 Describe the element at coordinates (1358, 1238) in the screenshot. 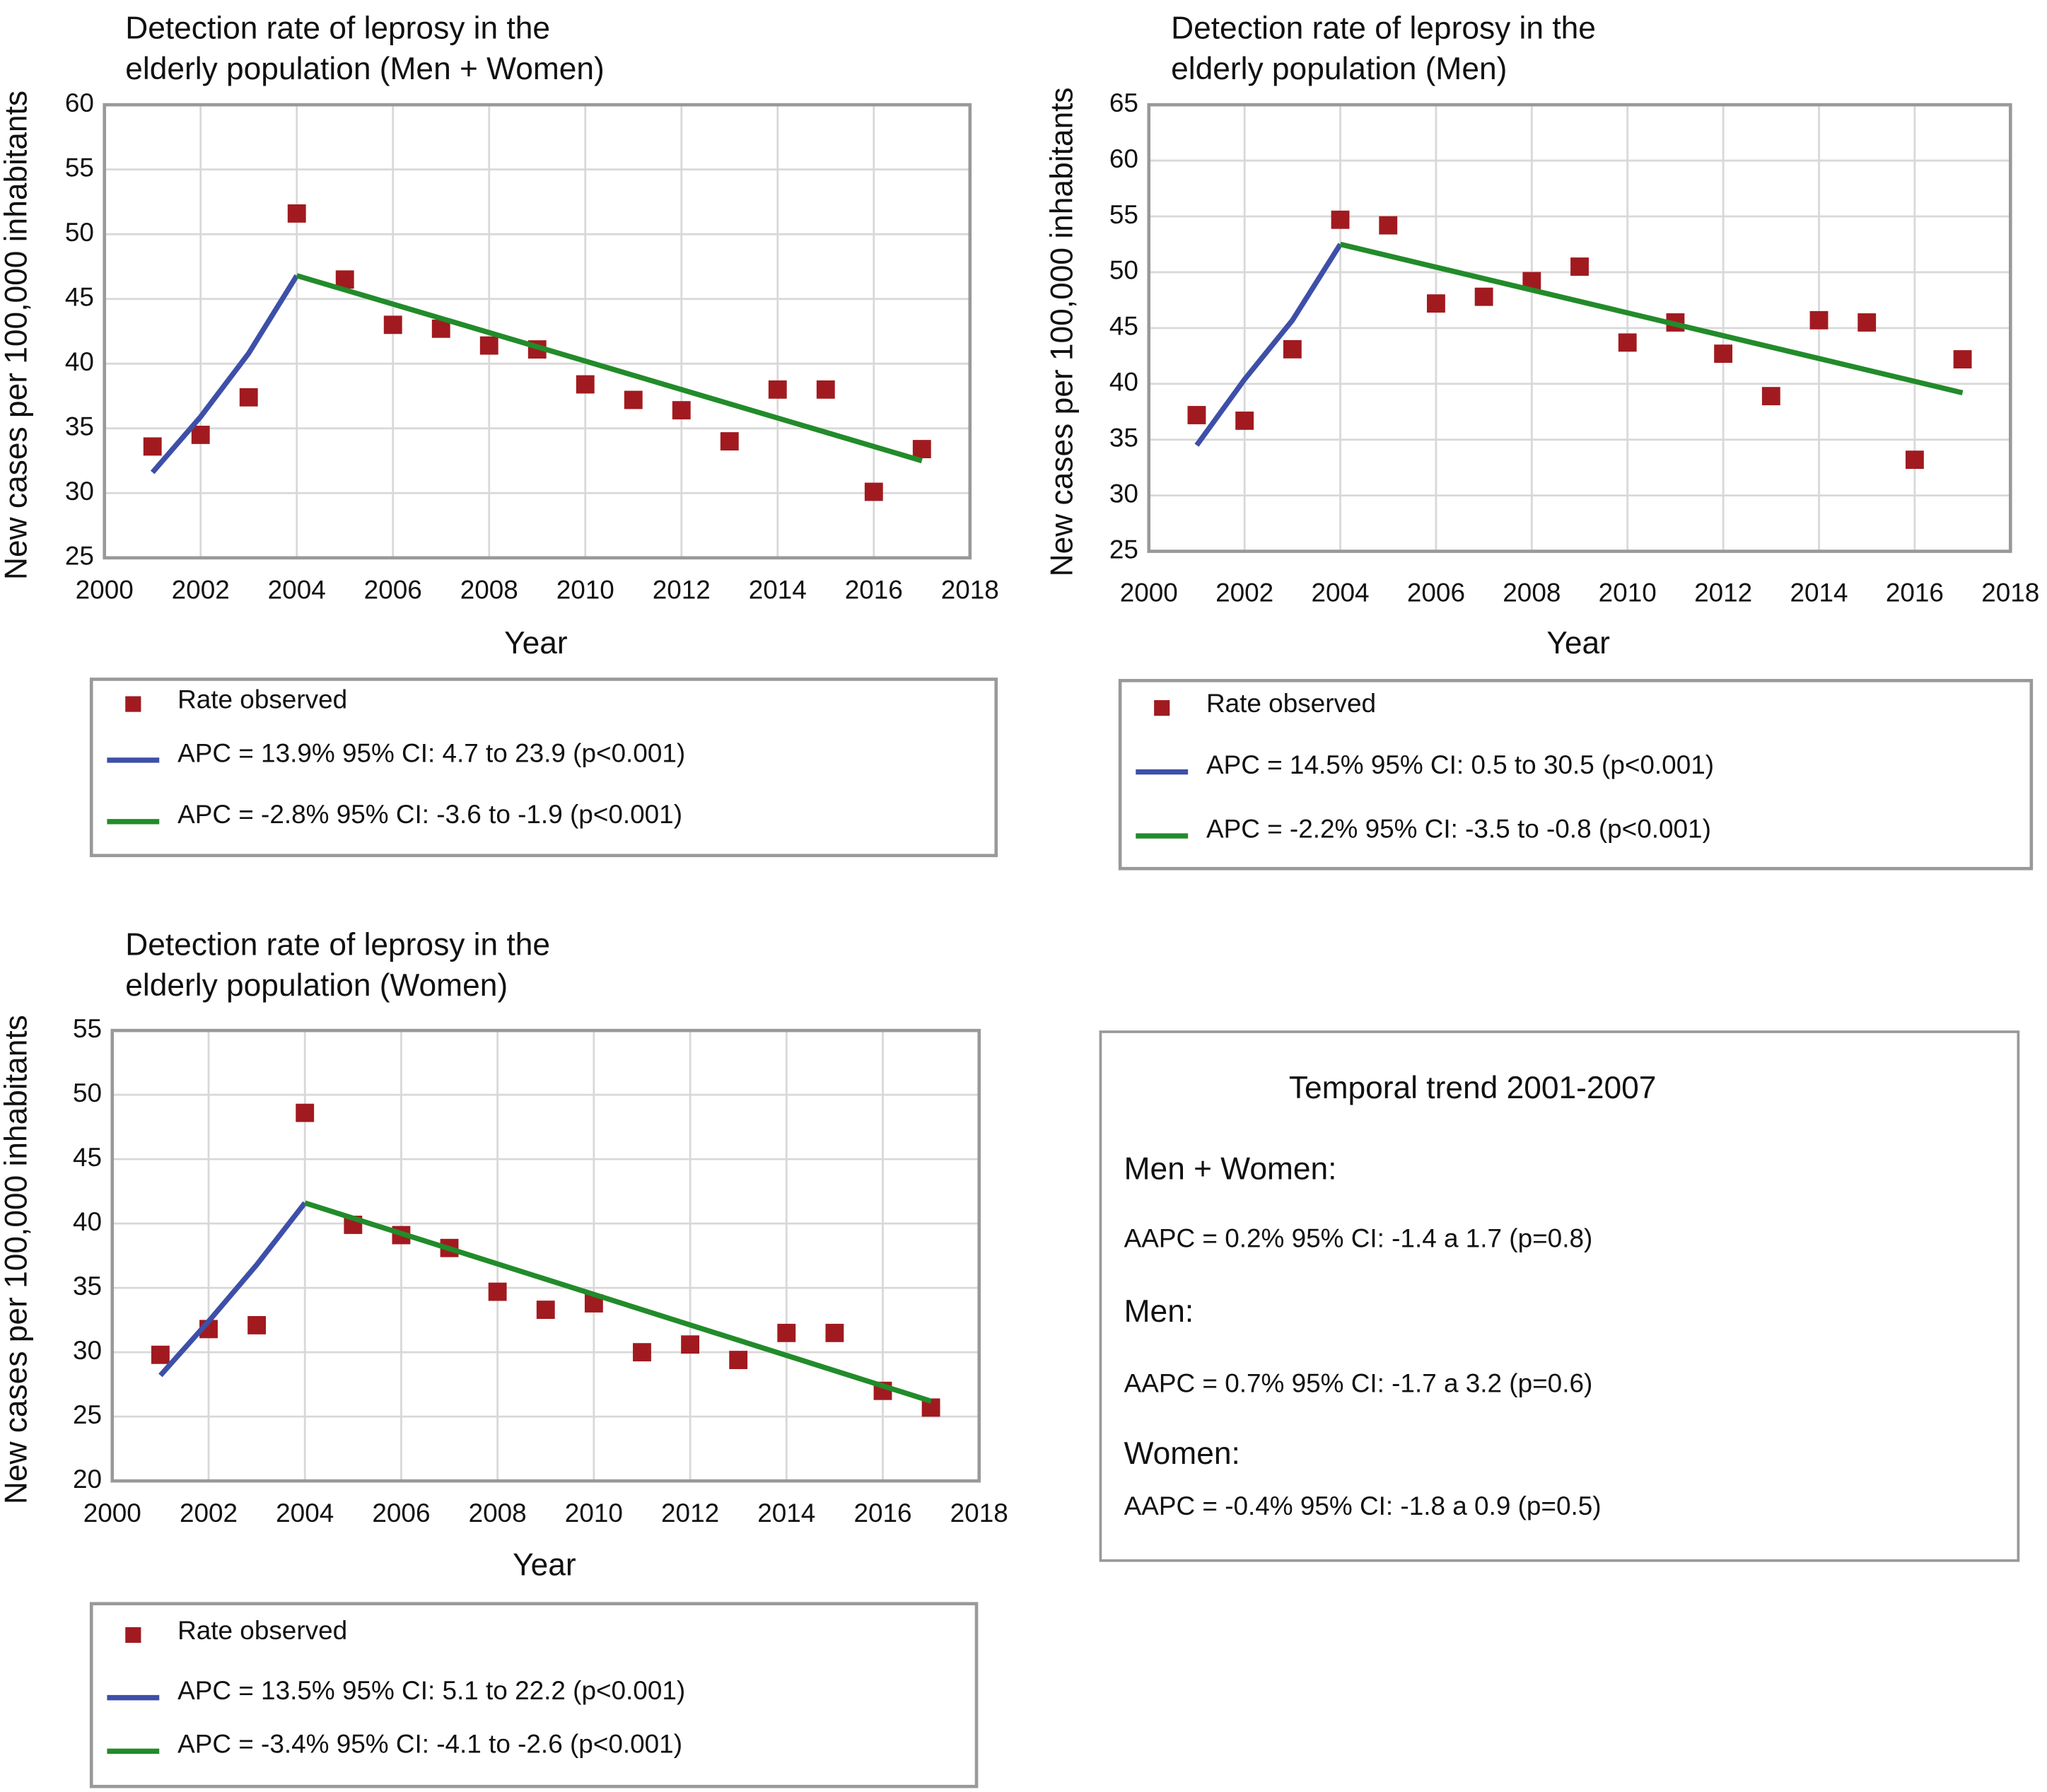

I see `summary-text: AAPC = 0.2% 95% CI: -1.4 a 1.7 (p=0.8)` at that location.